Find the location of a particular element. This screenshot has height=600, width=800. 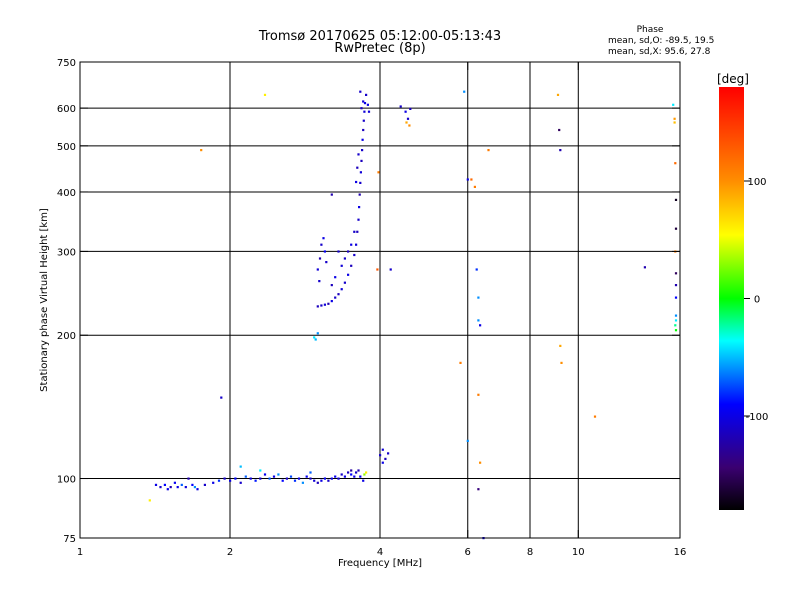

chart-subtitle: RwPretec (8p) is located at coordinates (379, 48).